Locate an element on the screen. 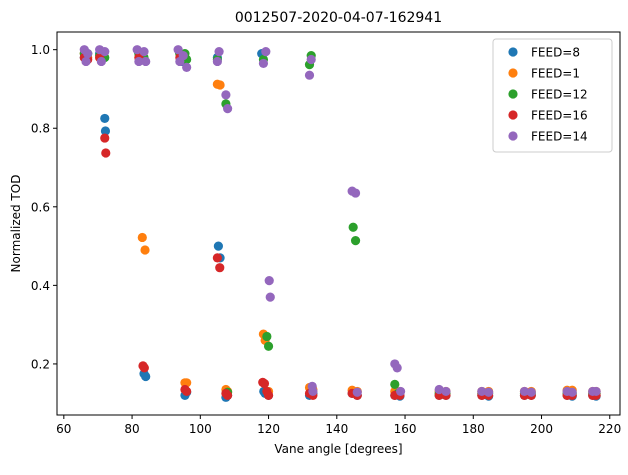  x-tick-label: 180 is located at coordinates (473, 429).